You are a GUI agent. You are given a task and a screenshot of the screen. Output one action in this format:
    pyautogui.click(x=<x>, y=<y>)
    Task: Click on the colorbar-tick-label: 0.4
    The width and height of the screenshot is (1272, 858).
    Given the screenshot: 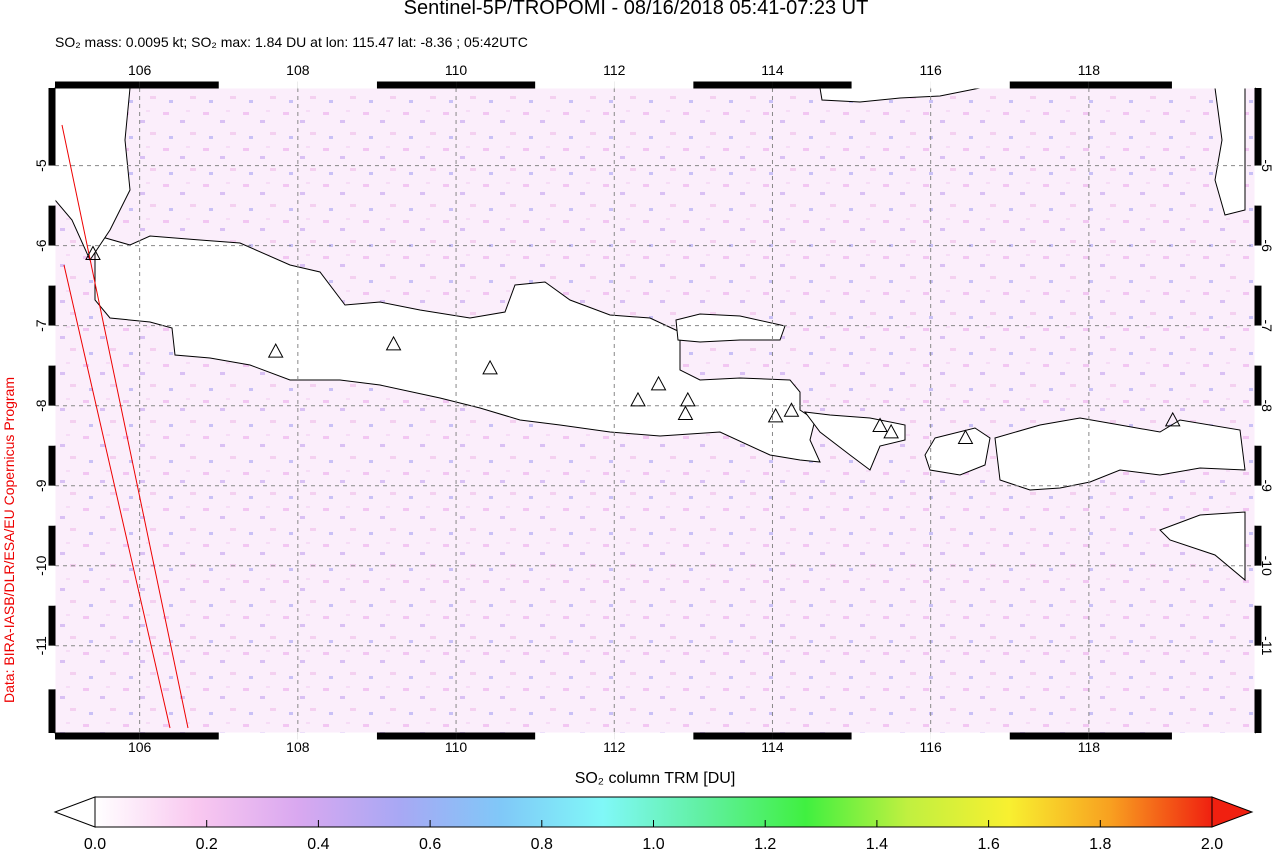 What is the action you would take?
    pyautogui.click(x=318, y=844)
    